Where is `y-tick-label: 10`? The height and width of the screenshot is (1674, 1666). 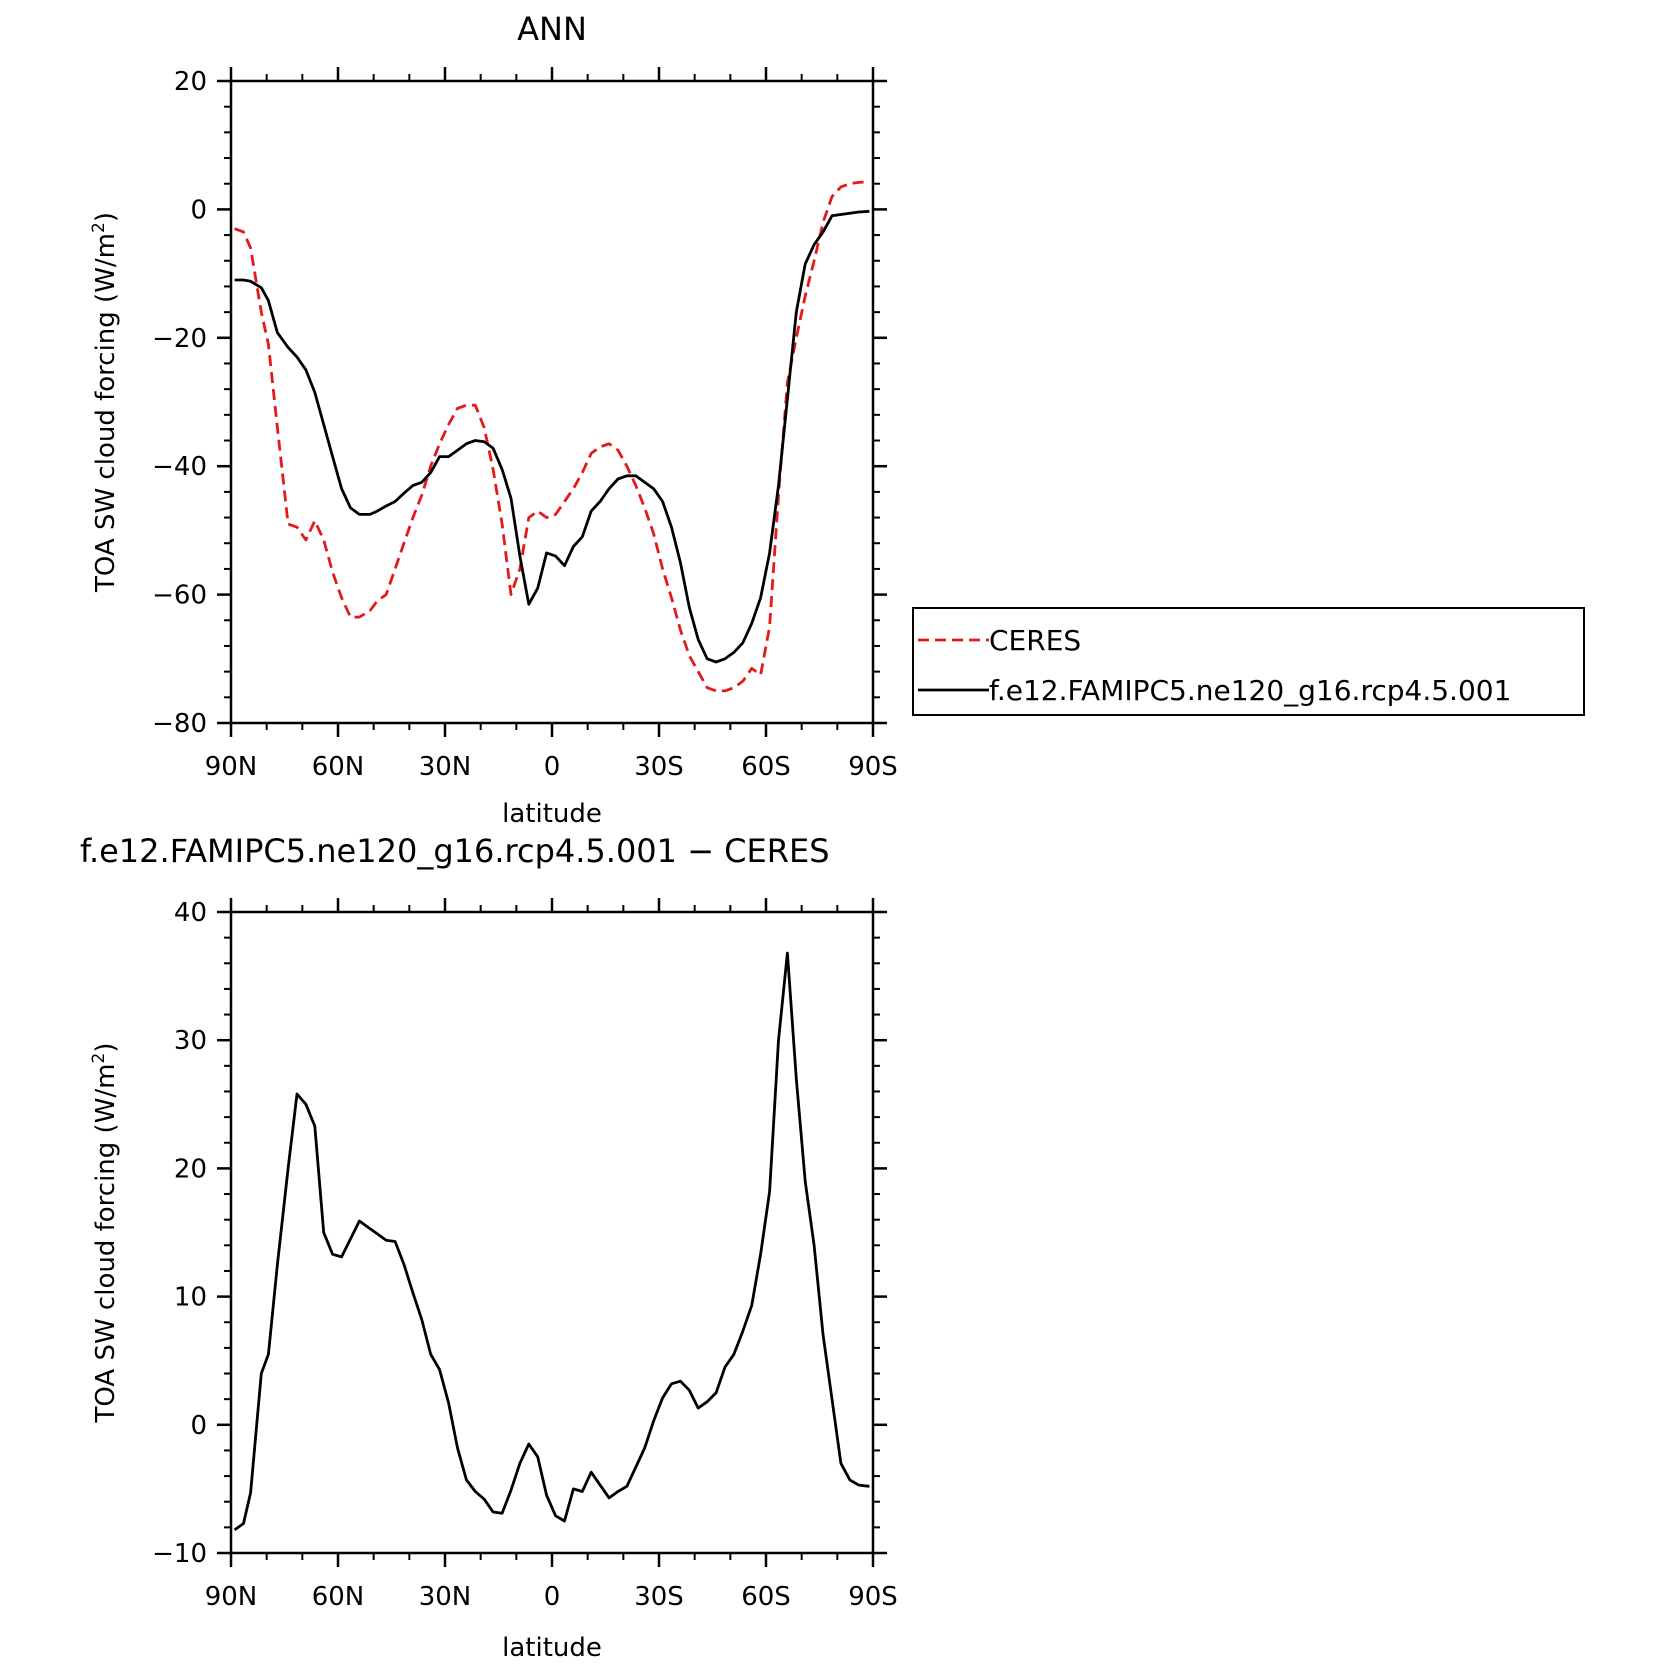 y-tick-label: 10 is located at coordinates (190, 1298).